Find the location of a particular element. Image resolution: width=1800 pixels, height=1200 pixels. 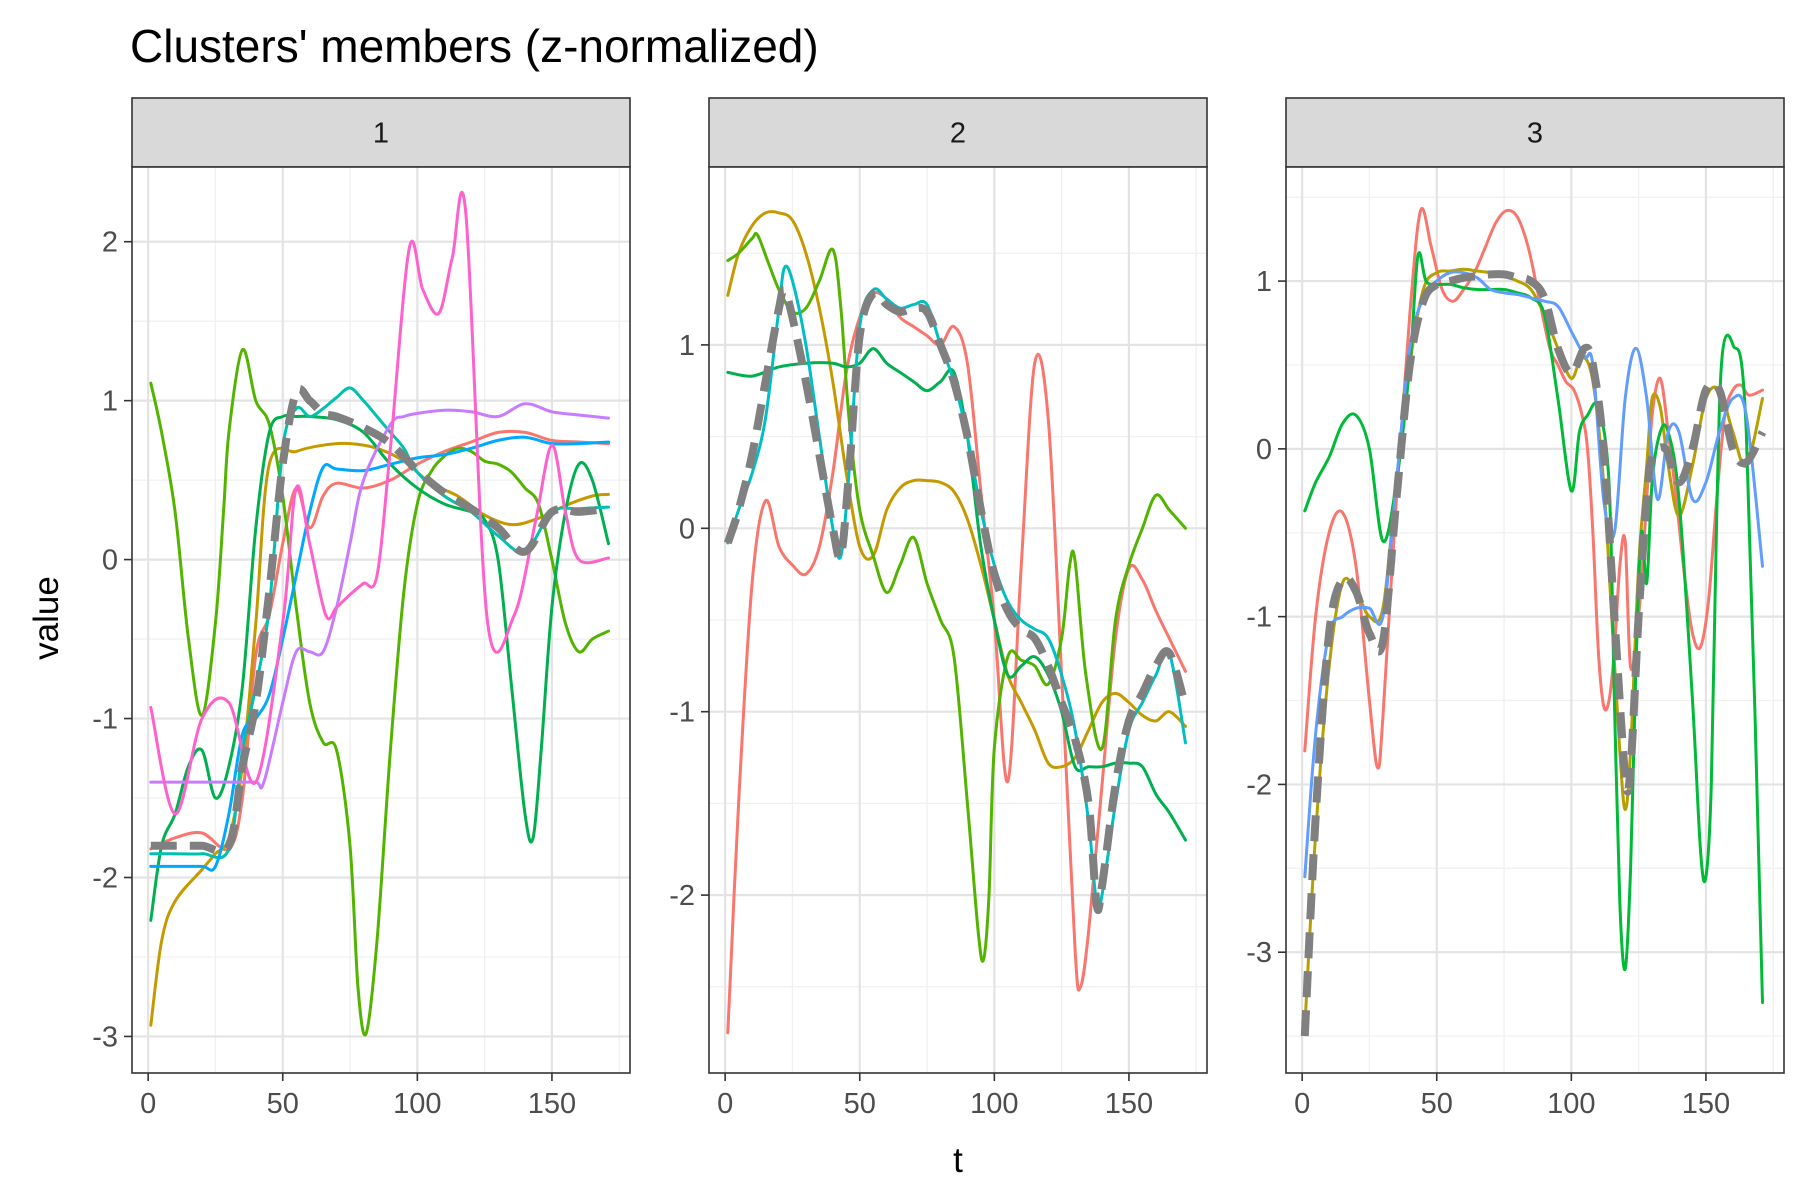

y-tick-label: 2 is located at coordinates (110, 243).